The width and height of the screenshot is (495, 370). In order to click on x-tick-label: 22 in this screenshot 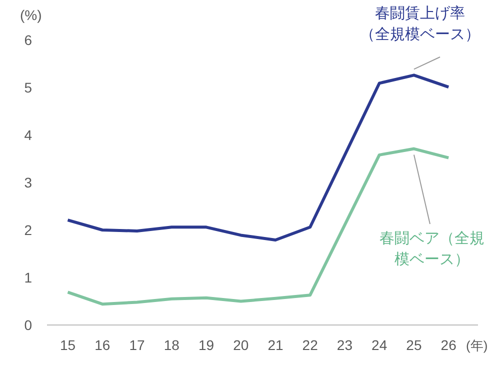, I will do `click(310, 345)`.